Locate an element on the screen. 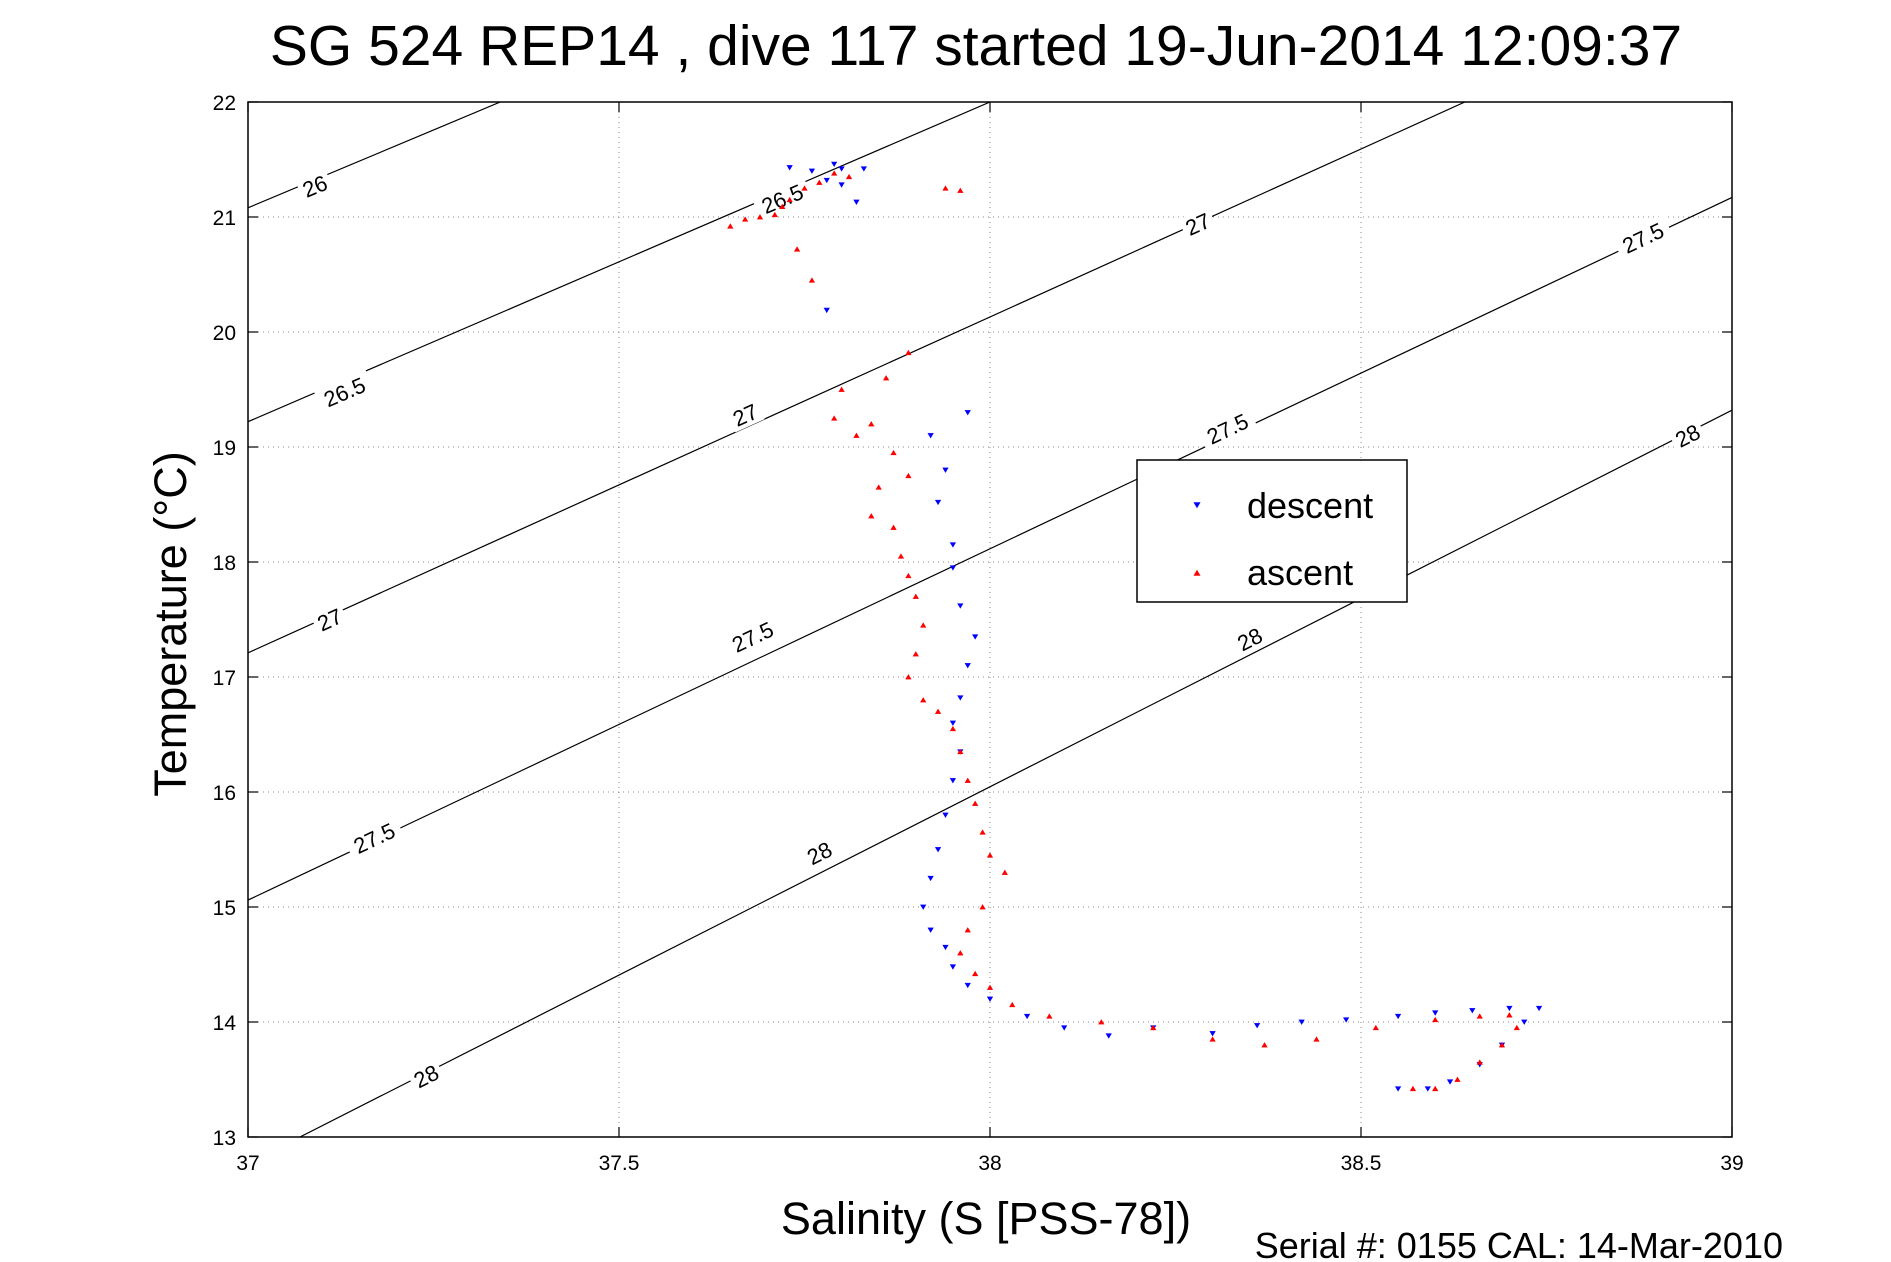 The height and width of the screenshot is (1262, 1891). legend-box is located at coordinates (1272, 531).